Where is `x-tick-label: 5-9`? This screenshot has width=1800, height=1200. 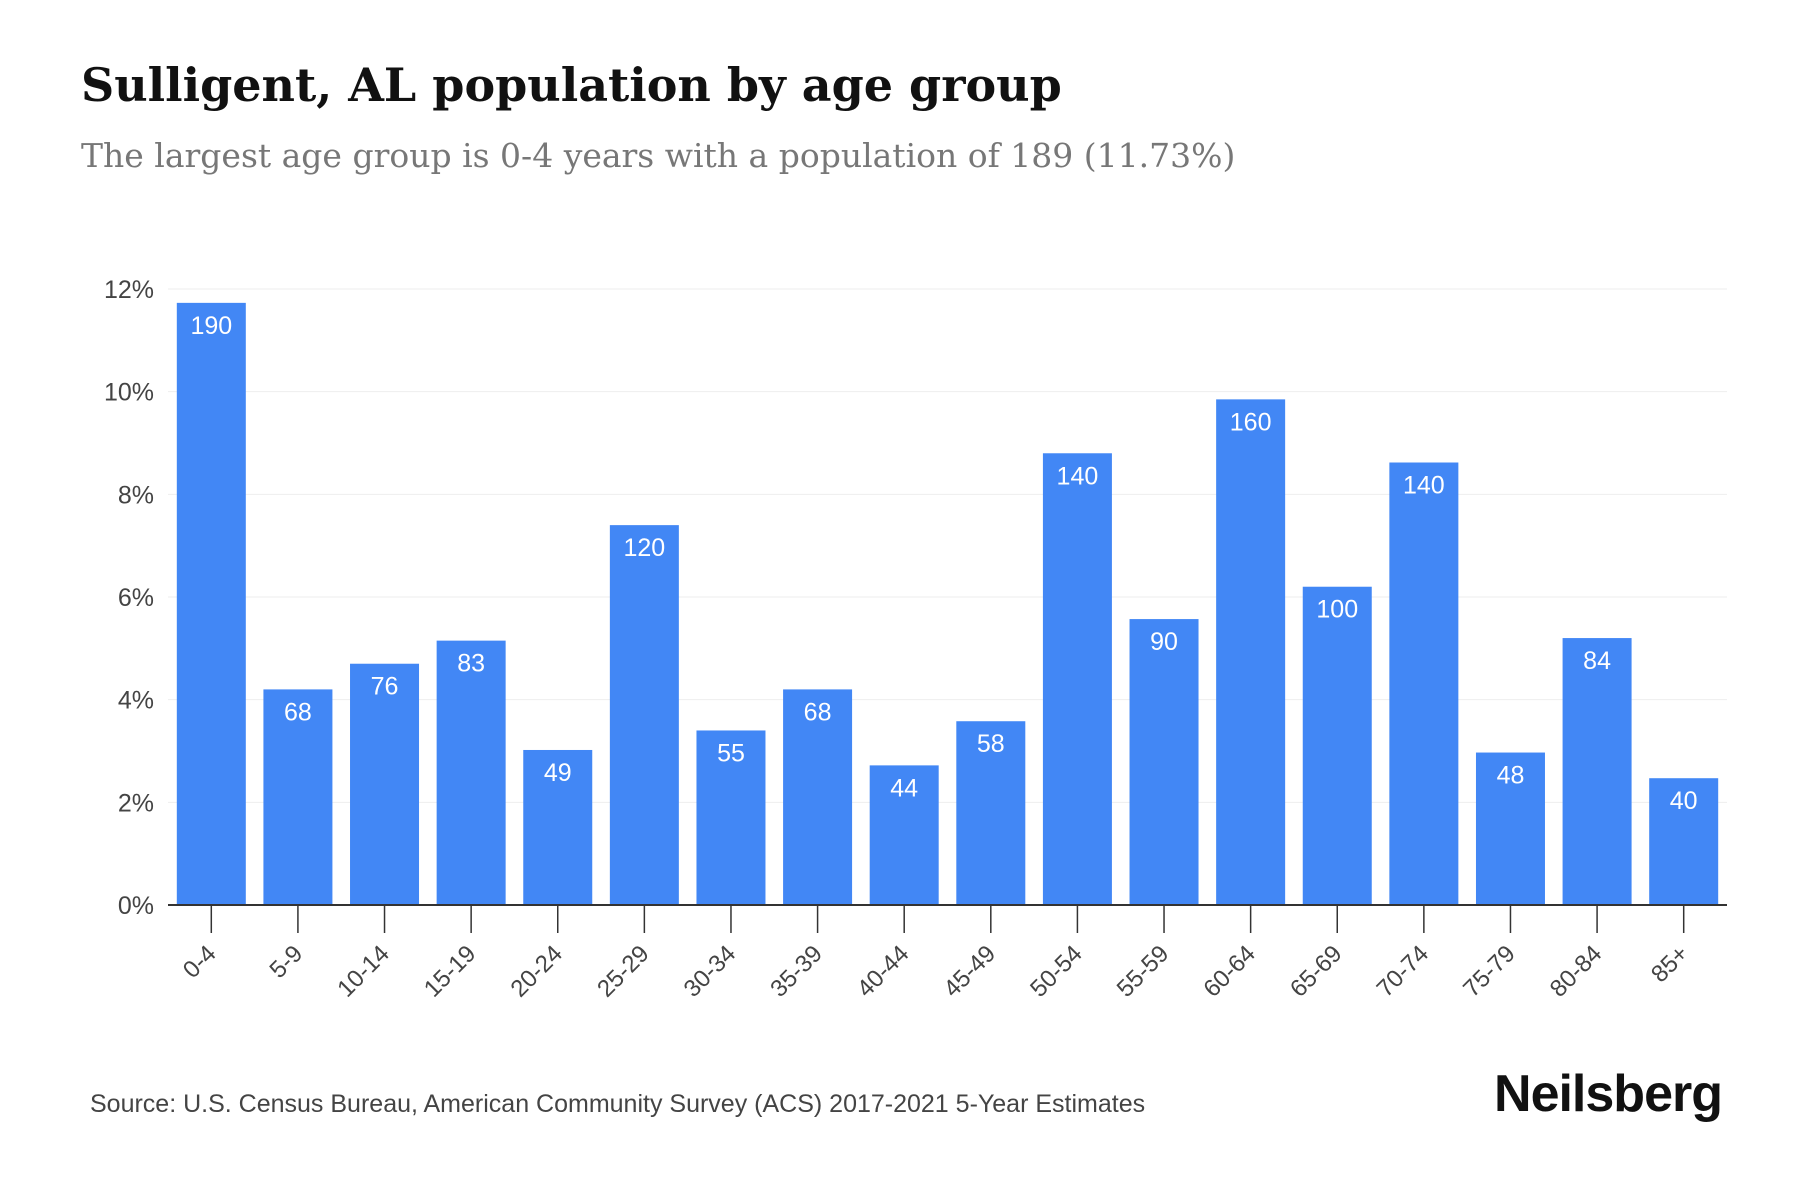
x-tick-label: 5-9 is located at coordinates (287, 962).